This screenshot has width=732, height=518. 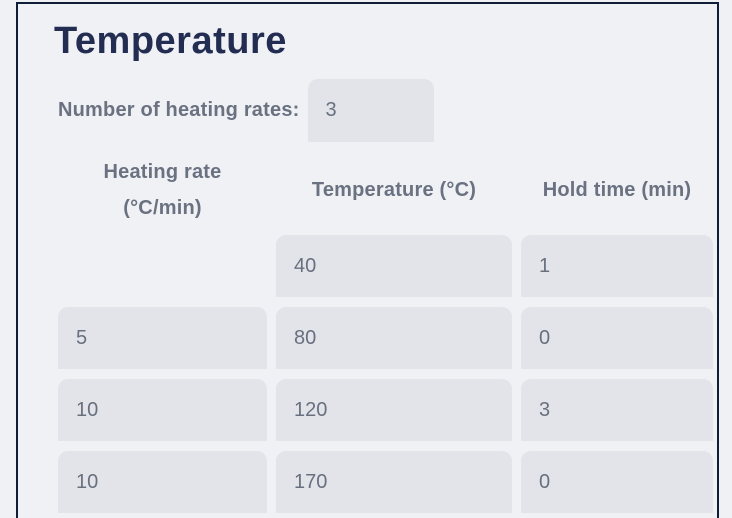 I want to click on column-header-hold-time: Hold time (min), so click(x=617, y=189).